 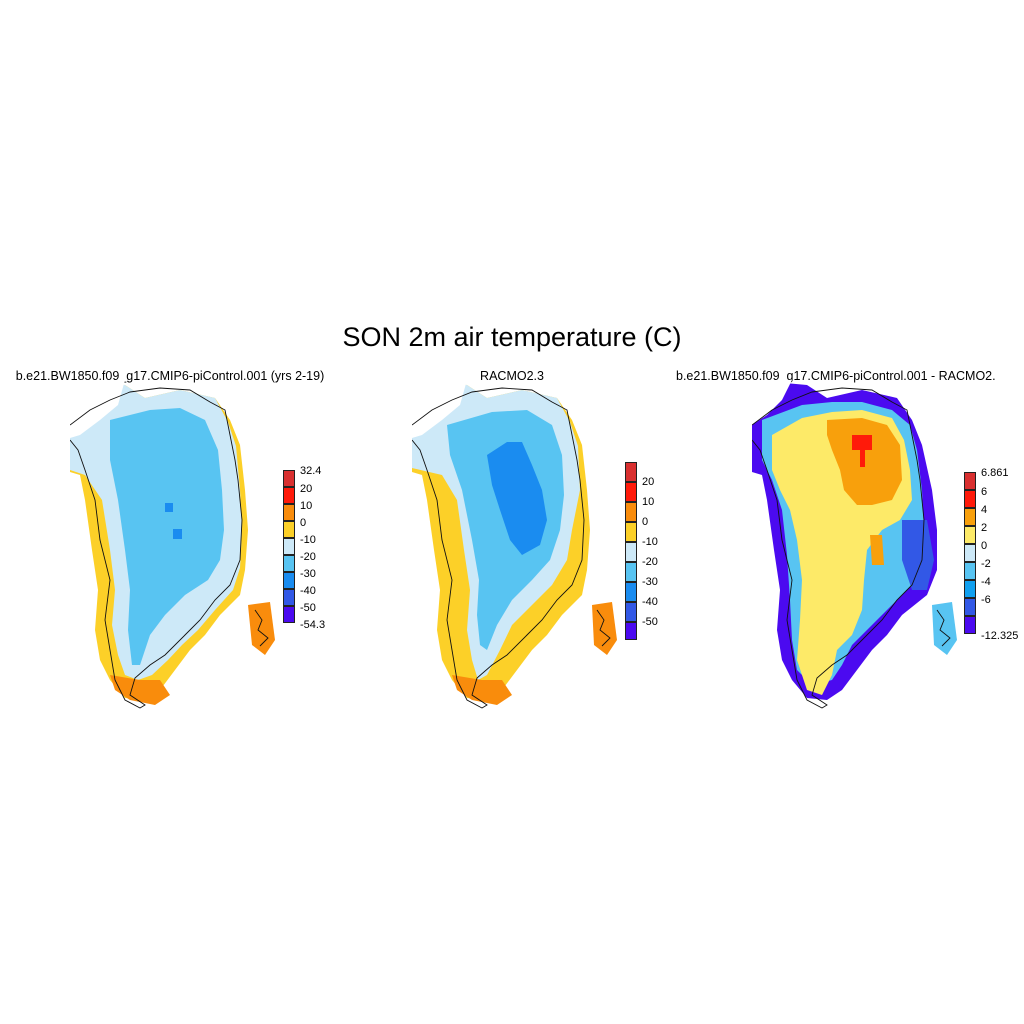 I want to click on colorbar-label: -2, so click(x=986, y=564).